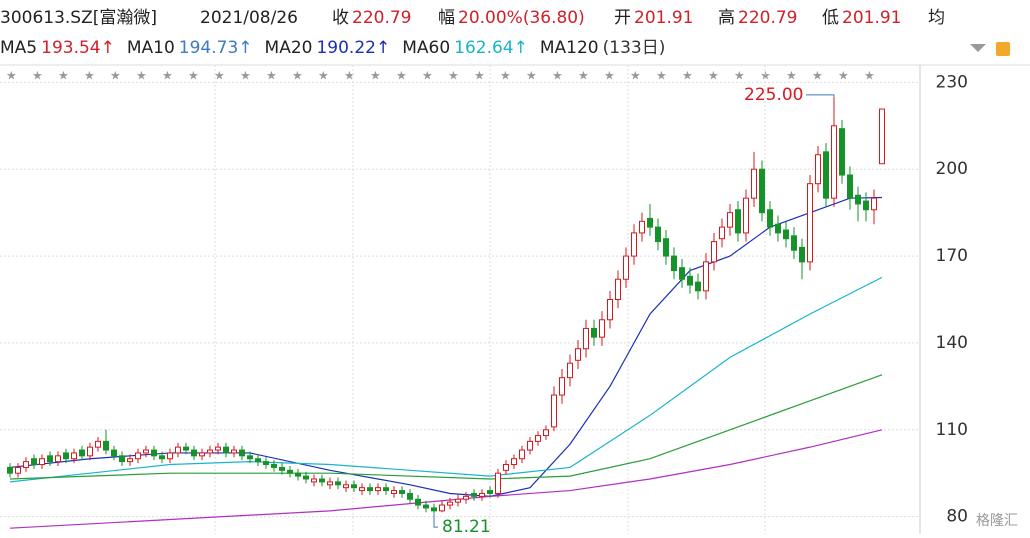  I want to click on dropdown-icon, so click(978, 48).